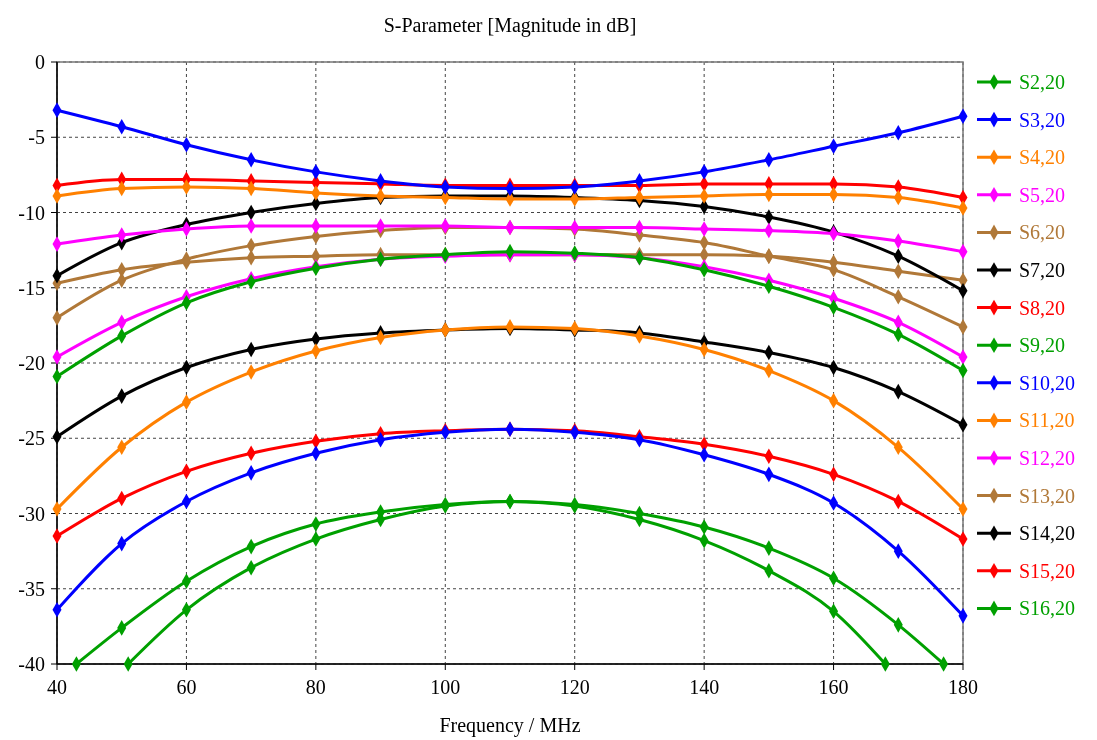 This screenshot has height=740, width=1097. What do you see at coordinates (1042, 82) in the screenshot?
I see `legend-label: S2,20` at bounding box center [1042, 82].